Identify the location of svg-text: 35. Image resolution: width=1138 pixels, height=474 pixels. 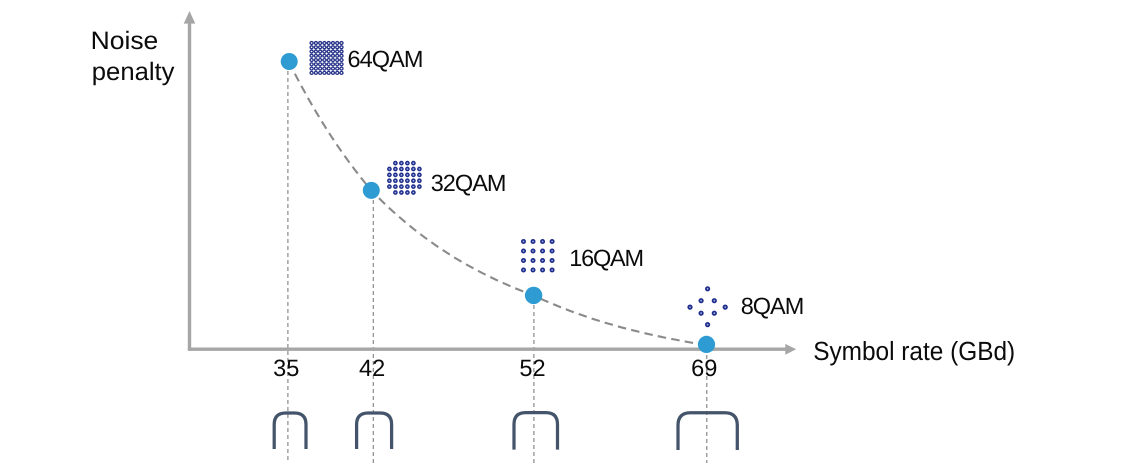
(286, 369).